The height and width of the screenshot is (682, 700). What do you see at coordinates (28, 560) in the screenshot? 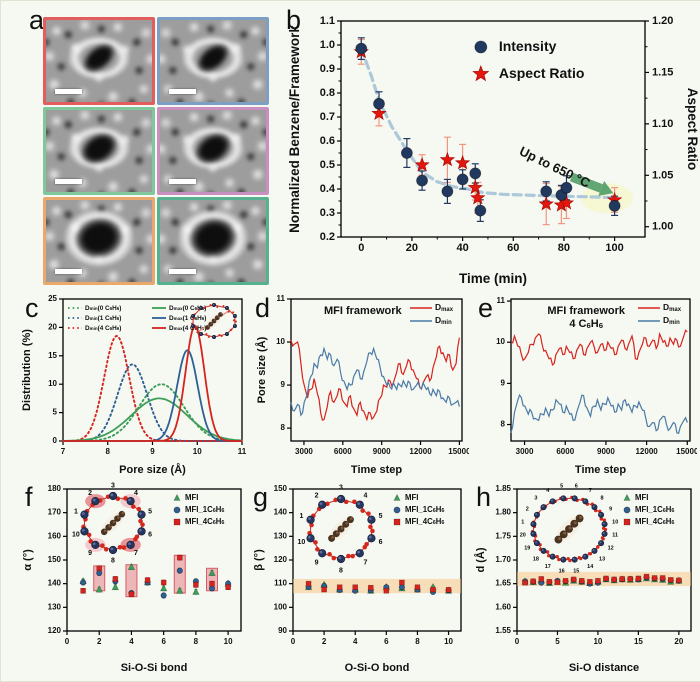
I see `svg-text: α (°)` at bounding box center [28, 560].